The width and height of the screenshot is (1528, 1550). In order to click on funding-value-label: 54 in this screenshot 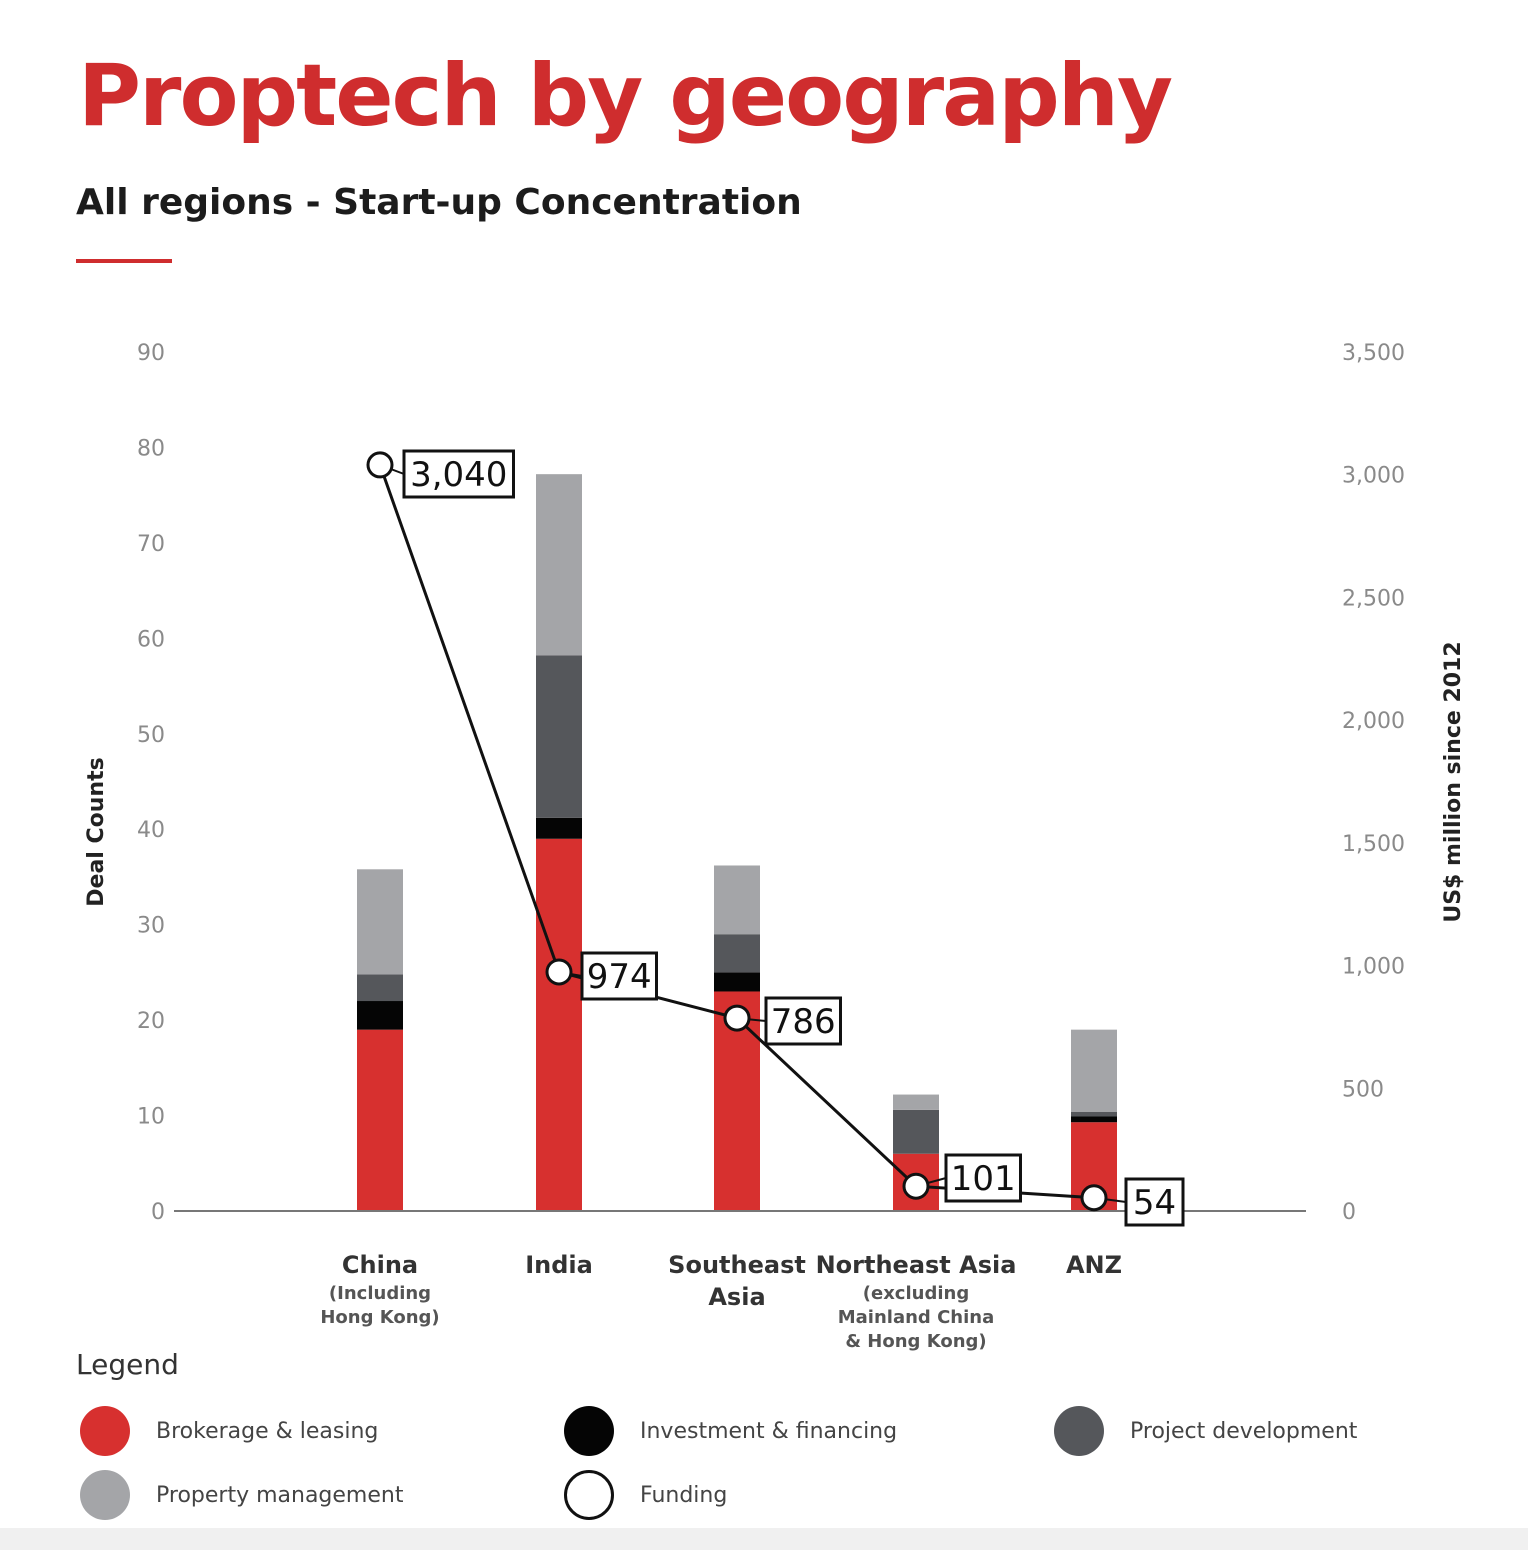, I will do `click(1154, 1203)`.